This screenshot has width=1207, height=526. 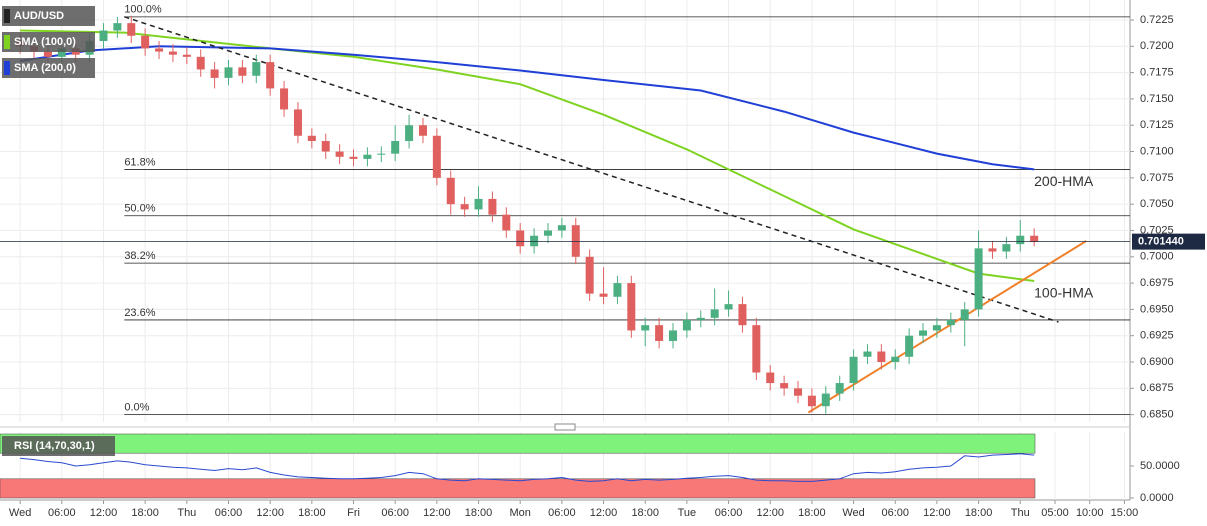 What do you see at coordinates (565, 427) in the screenshot?
I see `panel-handle` at bounding box center [565, 427].